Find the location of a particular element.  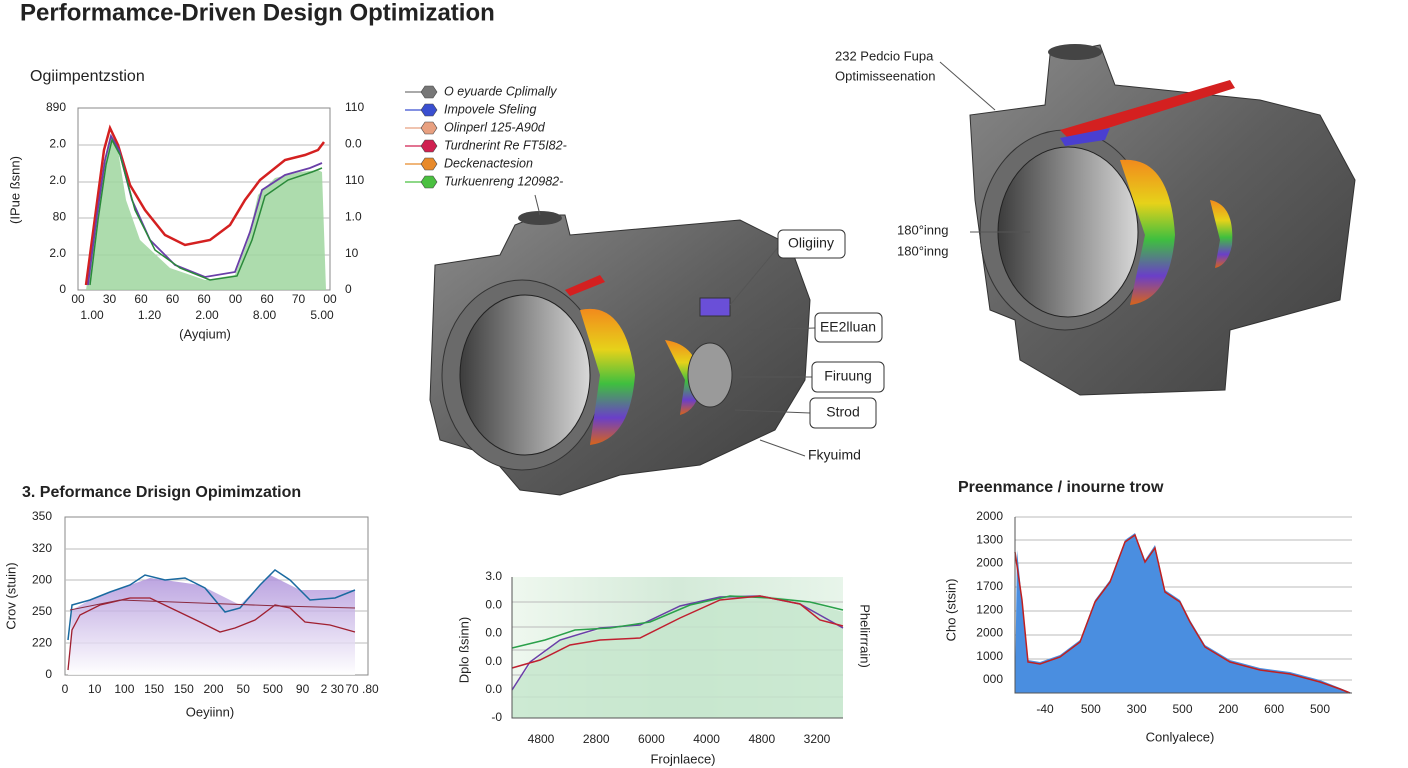

y-tick-label: 200 is located at coordinates (42, 579).